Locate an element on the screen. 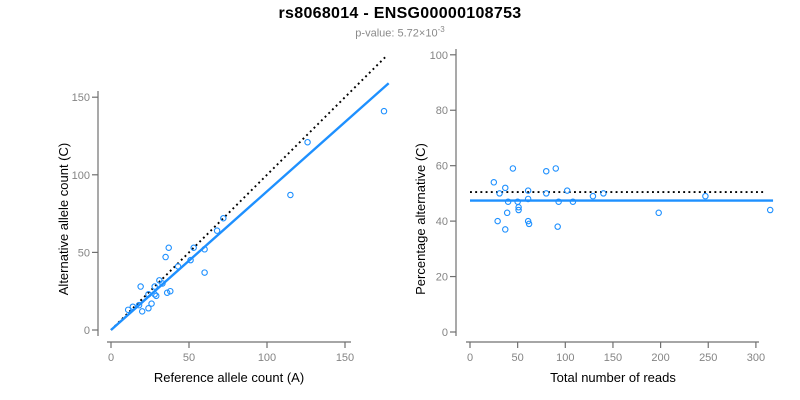 This screenshot has width=800, height=400. y-tick-label: 150 is located at coordinates (81, 98).